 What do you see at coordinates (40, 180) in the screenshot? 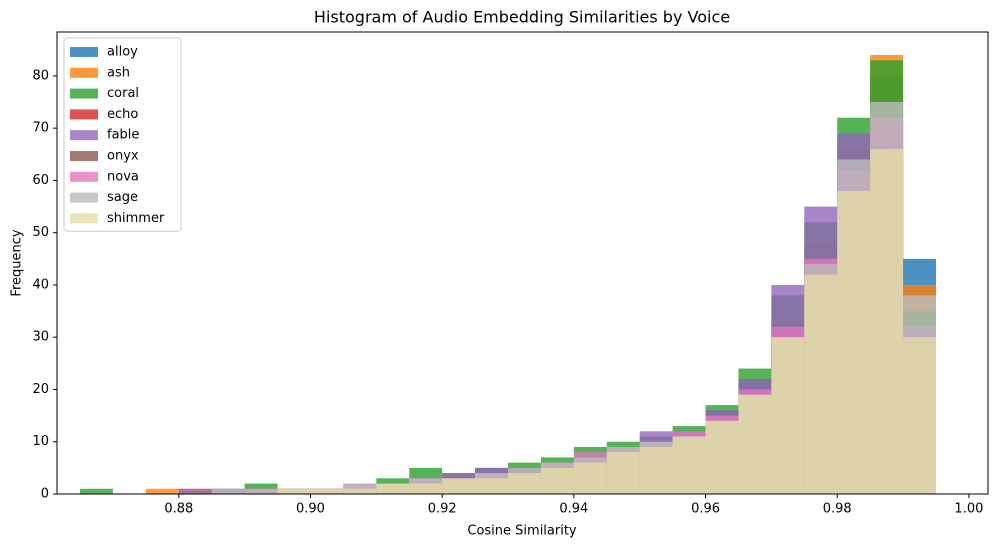
I see `y-tick-label: 60` at bounding box center [40, 180].